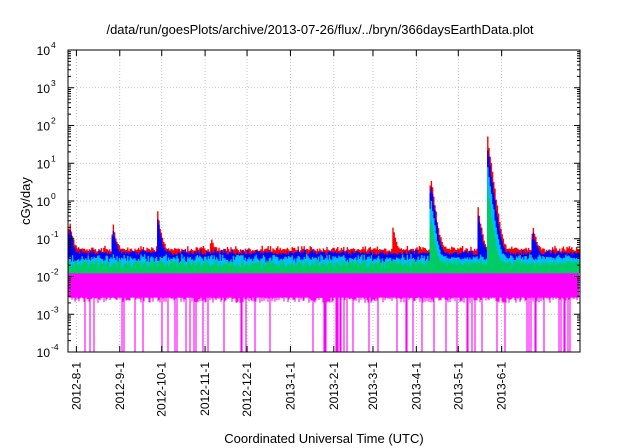 Image resolution: width=640 pixels, height=448 pixels. I want to click on x-tick-label: 2013-3-1, so click(373, 386).